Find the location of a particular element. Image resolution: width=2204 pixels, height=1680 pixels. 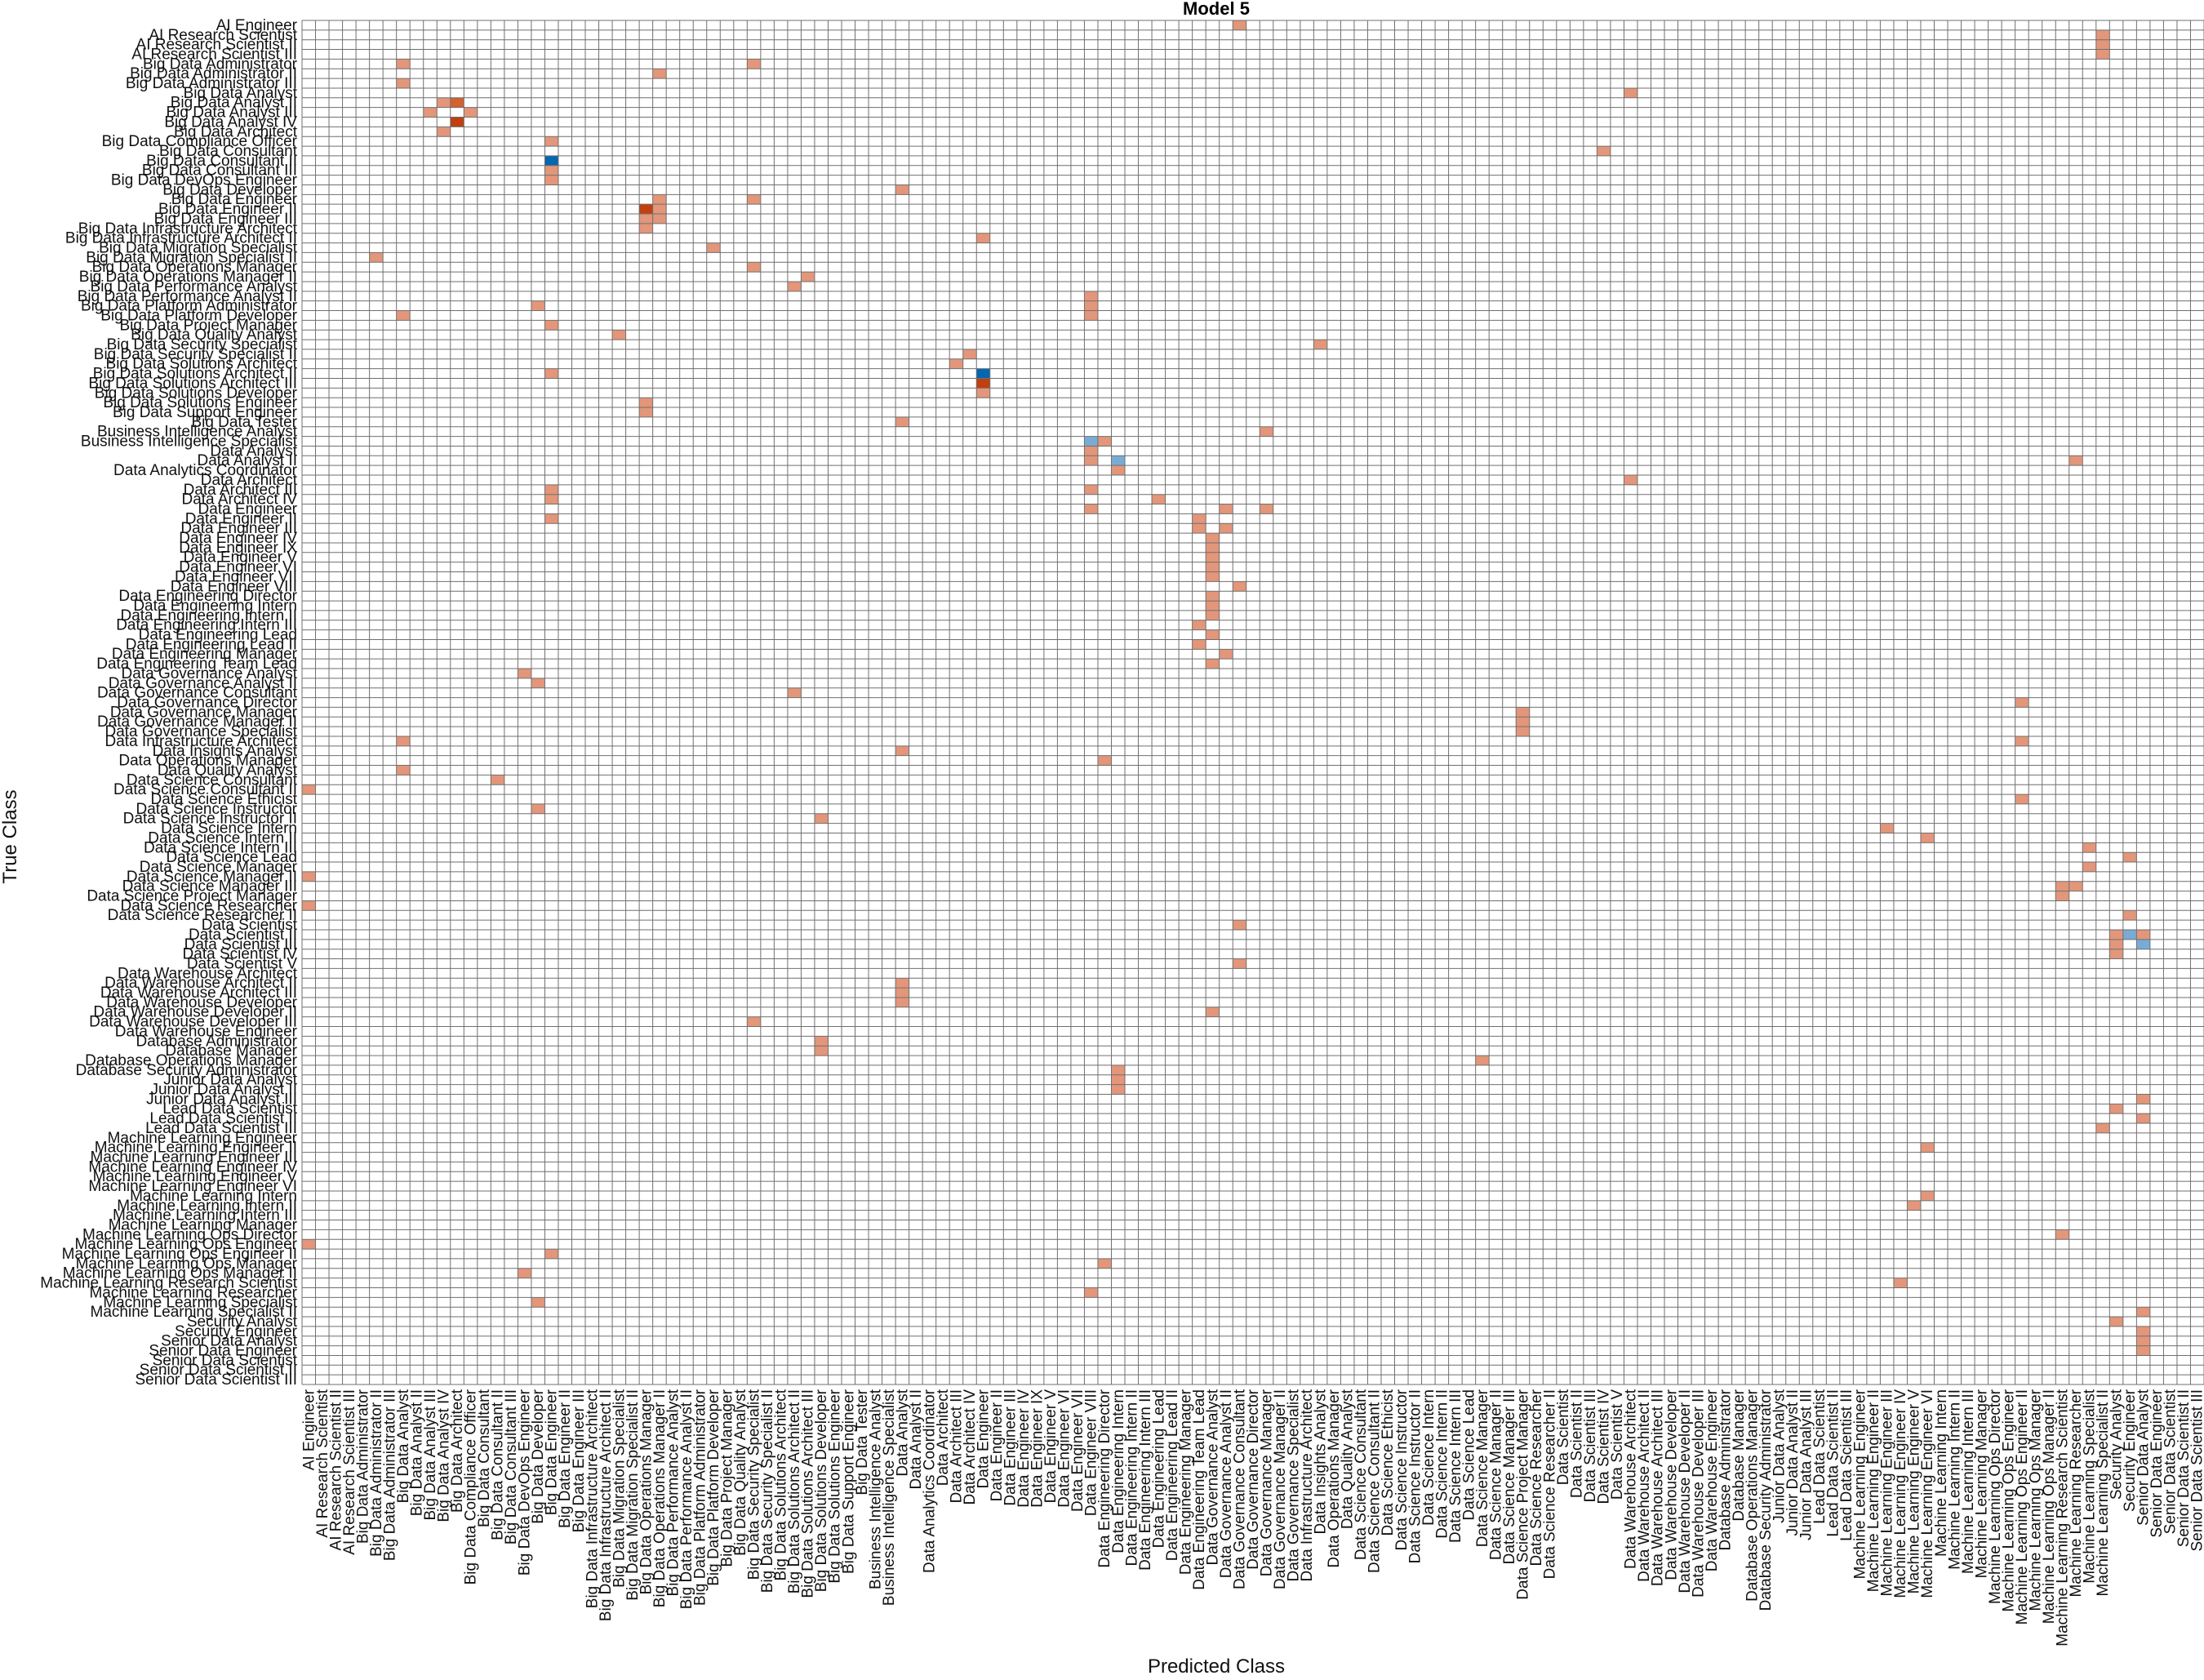

x-tick-label: Data Analyst is located at coordinates (902, 1433).